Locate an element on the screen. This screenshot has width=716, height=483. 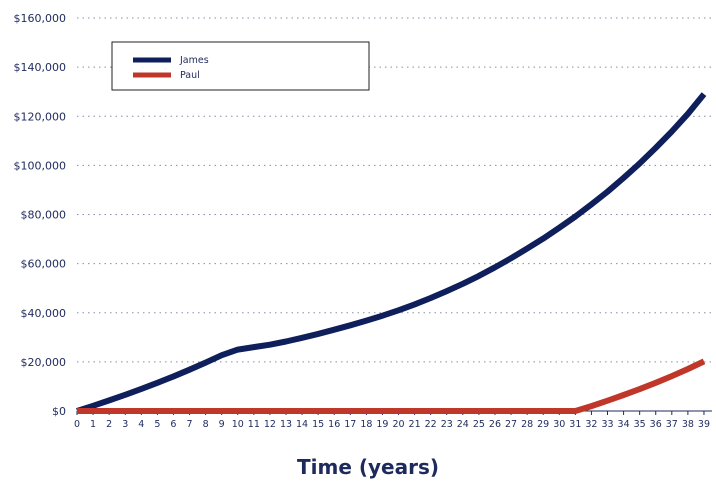
x-tick-label: 26 is located at coordinates (495, 424).